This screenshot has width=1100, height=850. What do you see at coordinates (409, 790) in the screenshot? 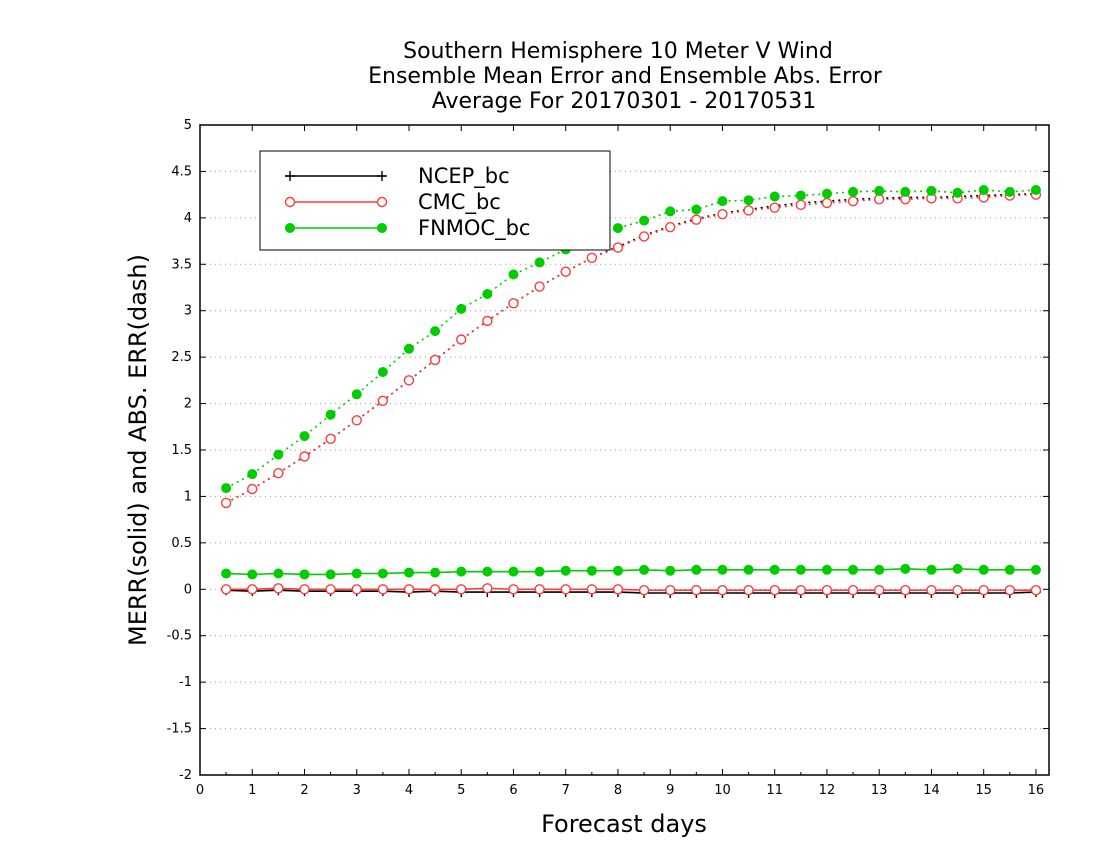
I see `x-tick-label: 4` at bounding box center [409, 790].